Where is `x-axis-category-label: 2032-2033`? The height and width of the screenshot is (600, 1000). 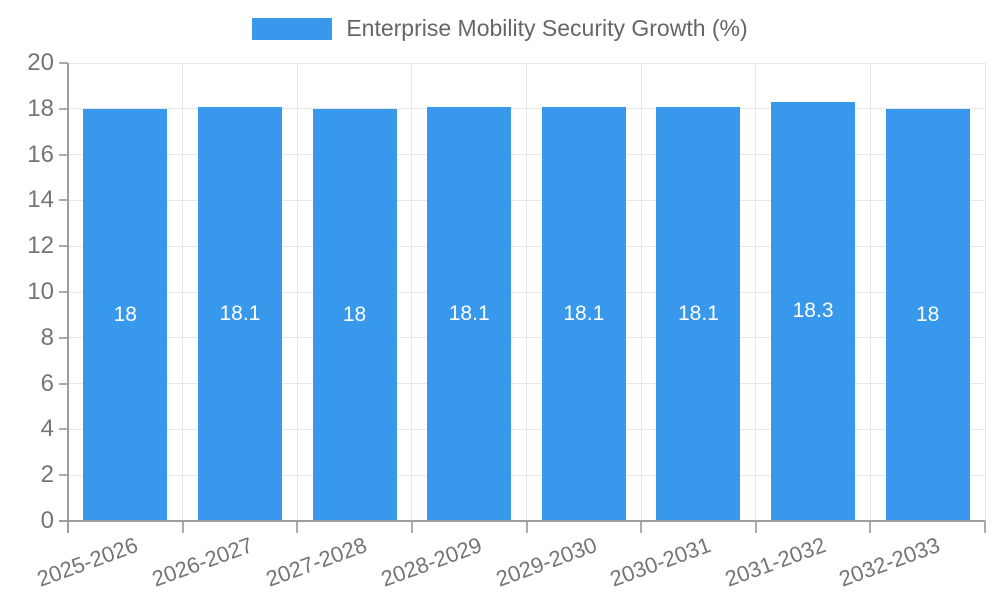 x-axis-category-label: 2032-2033 is located at coordinates (890, 562).